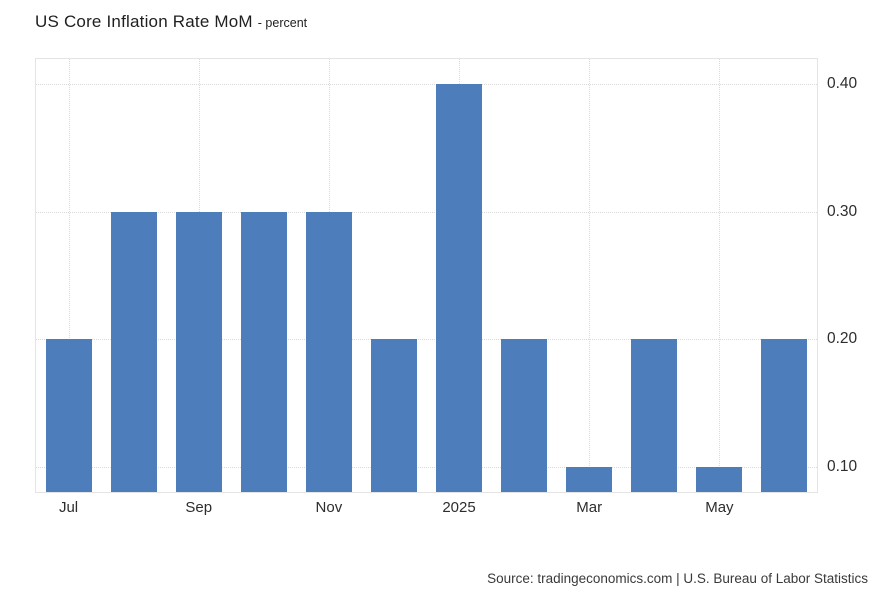  What do you see at coordinates (589, 507) in the screenshot?
I see `x-tick-label: Mar` at bounding box center [589, 507].